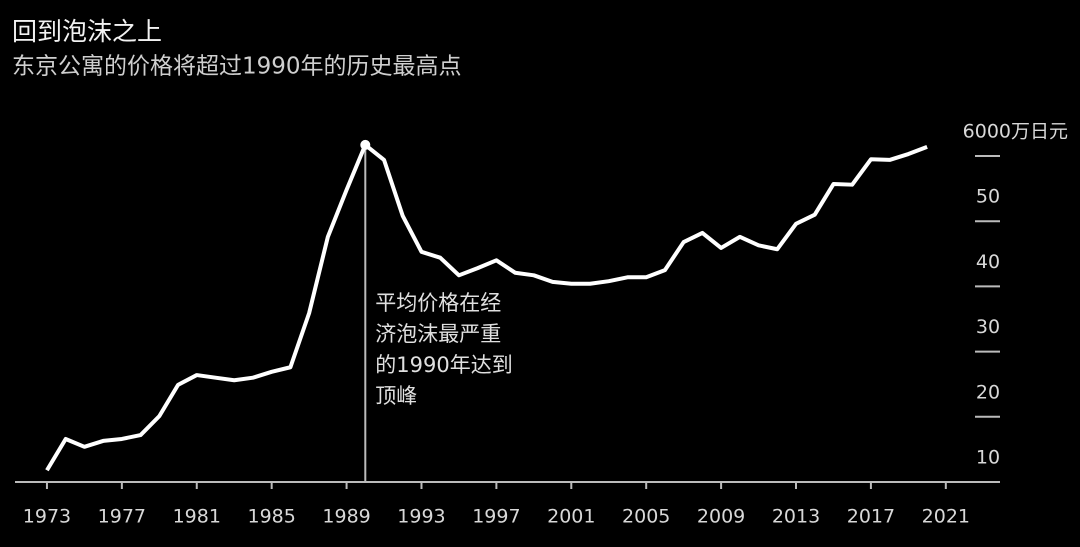 The height and width of the screenshot is (547, 1080). Describe the element at coordinates (237, 67) in the screenshot. I see `chart-subtitle: 东京公寓的价格将超过1990年的历史最高点` at that location.